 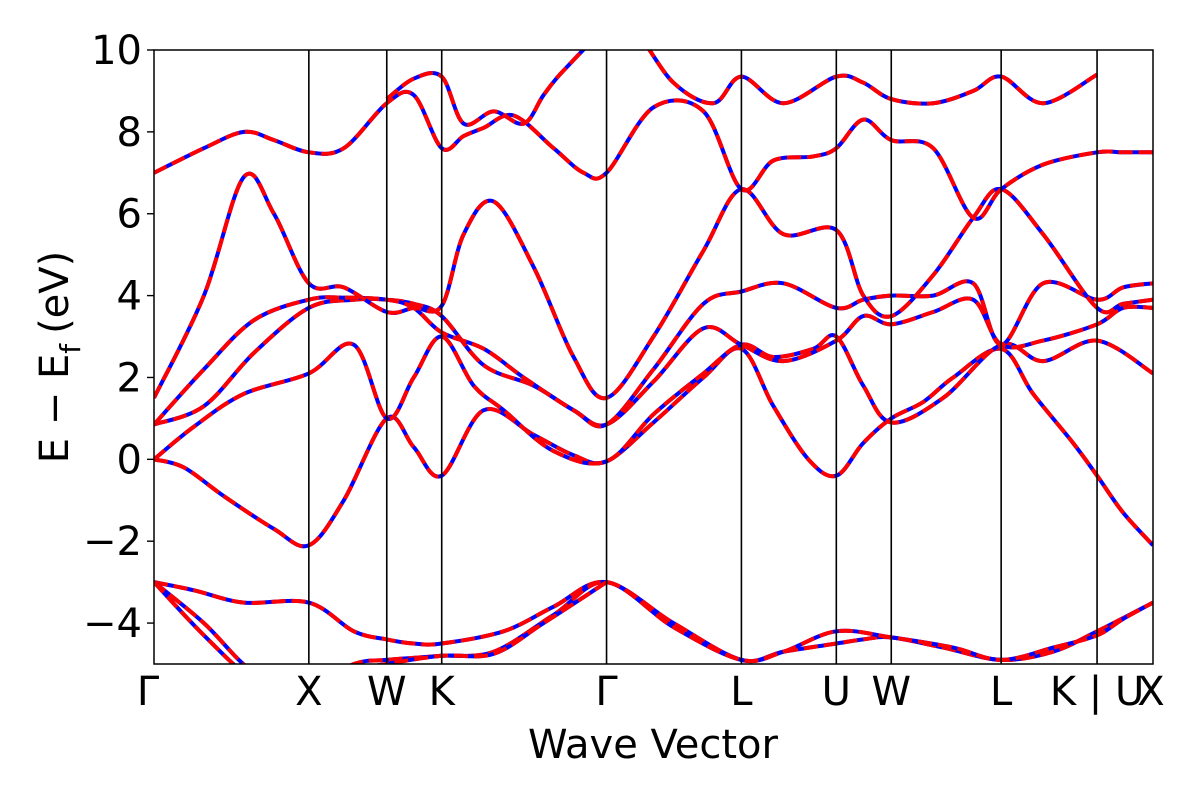 What do you see at coordinates (55, 409) in the screenshot?
I see `y-axis-label-main: E − E` at bounding box center [55, 409].